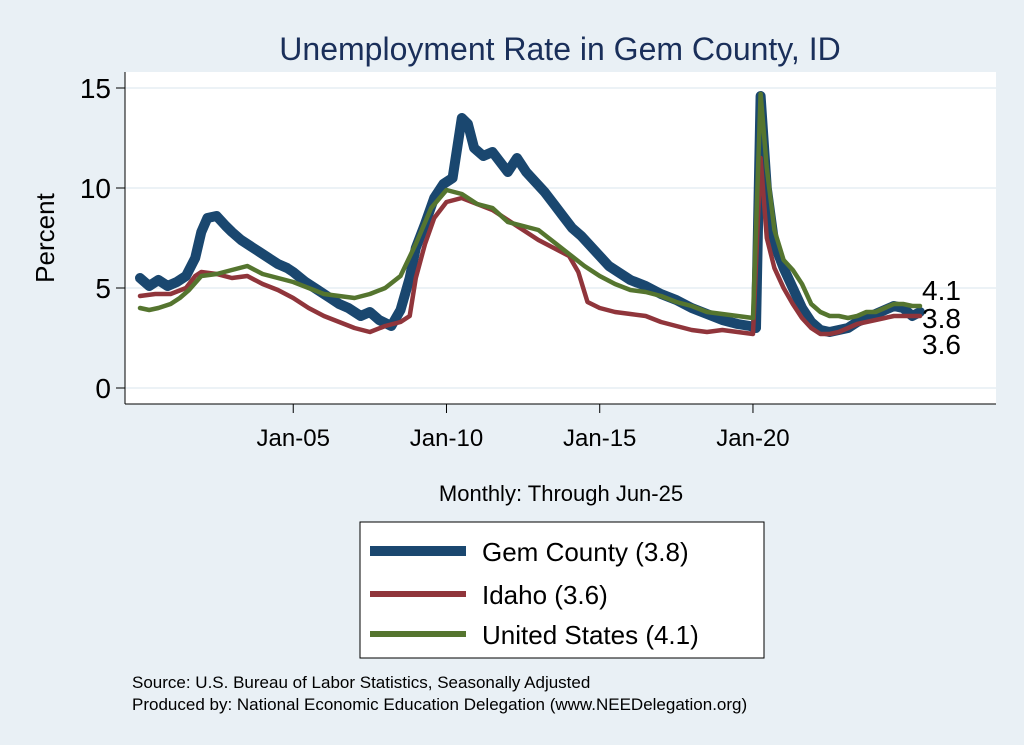 The width and height of the screenshot is (1024, 745). What do you see at coordinates (941, 344) in the screenshot?
I see `end-label-idaho: 3.6` at bounding box center [941, 344].